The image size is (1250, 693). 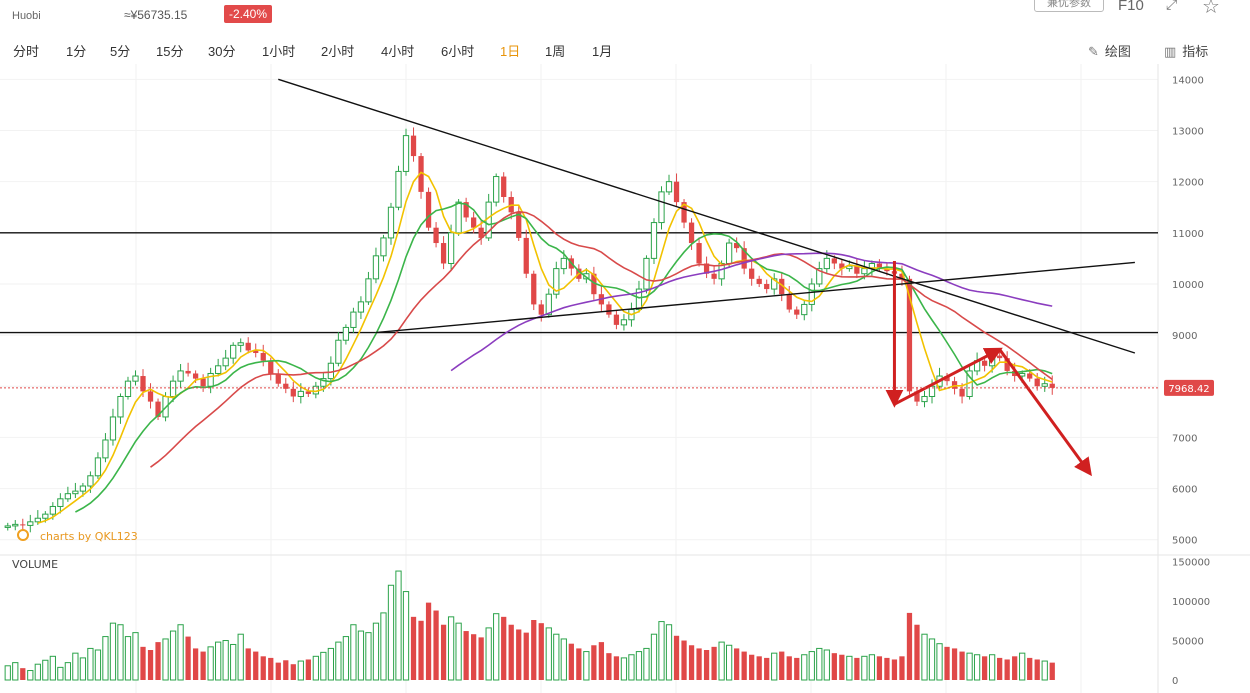 What do you see at coordinates (222, 51) in the screenshot?
I see `tab-timeframe-4: 30分` at bounding box center [222, 51].